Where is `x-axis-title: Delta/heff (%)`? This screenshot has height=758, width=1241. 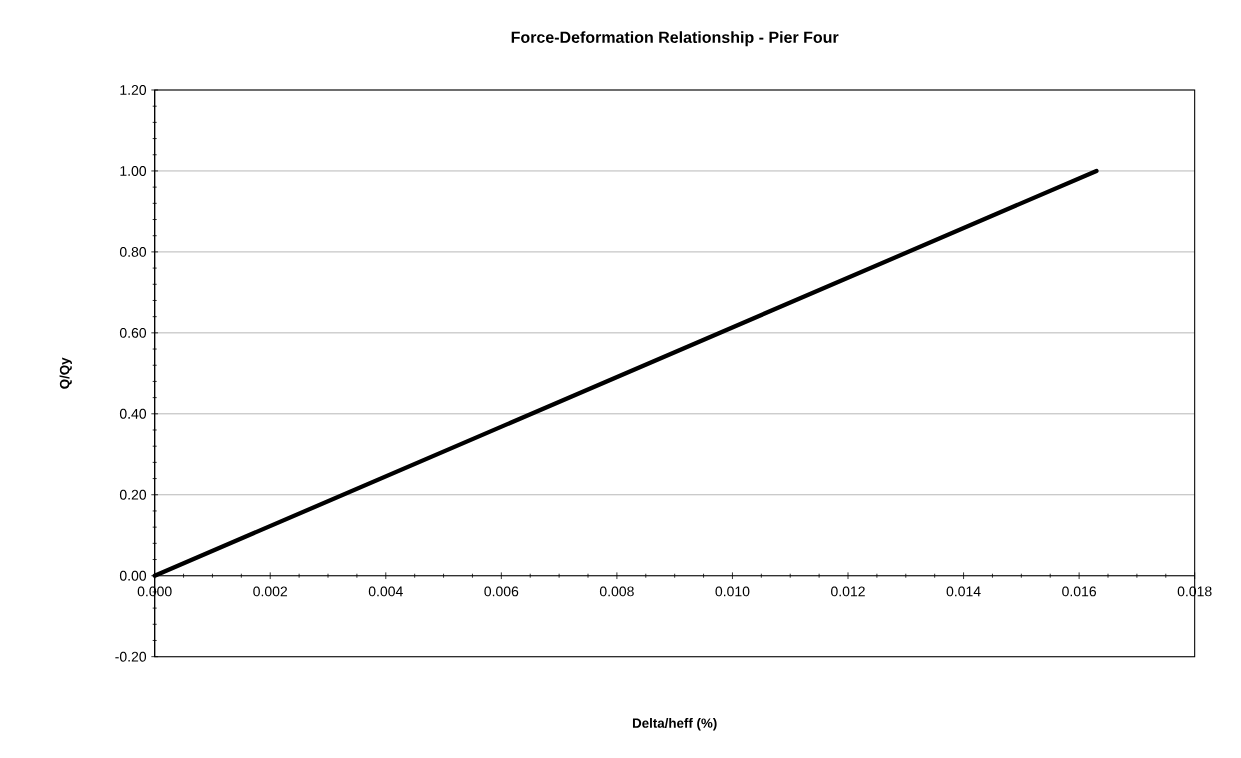 x-axis-title: Delta/heff (%) is located at coordinates (674, 724).